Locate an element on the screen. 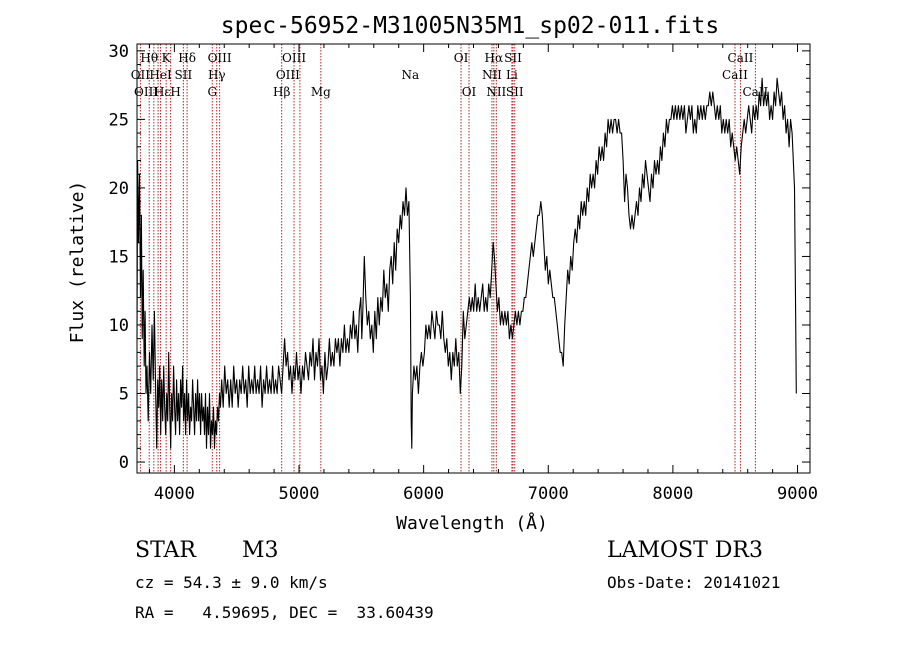 Image resolution: width=900 pixels, height=649 pixels. x-tick-label: 8000 is located at coordinates (672, 494).